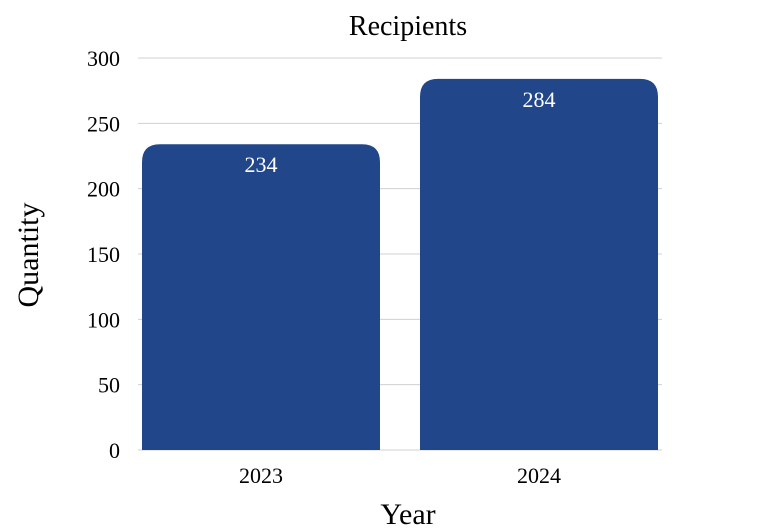 Image resolution: width=765 pixels, height=529 pixels. What do you see at coordinates (539, 99) in the screenshot?
I see `data-label: 284` at bounding box center [539, 99].